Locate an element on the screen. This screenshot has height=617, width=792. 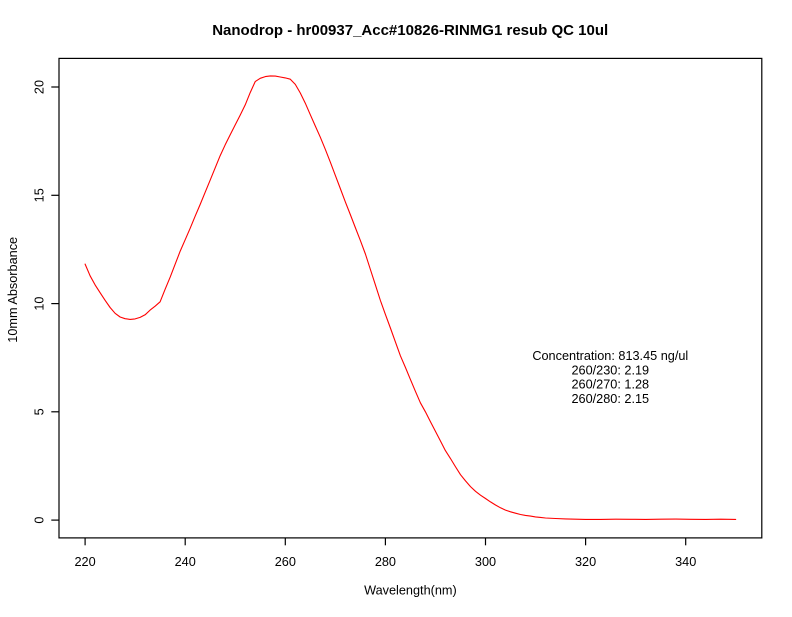
svg-text: Wavelength(nm) is located at coordinates (410, 591).